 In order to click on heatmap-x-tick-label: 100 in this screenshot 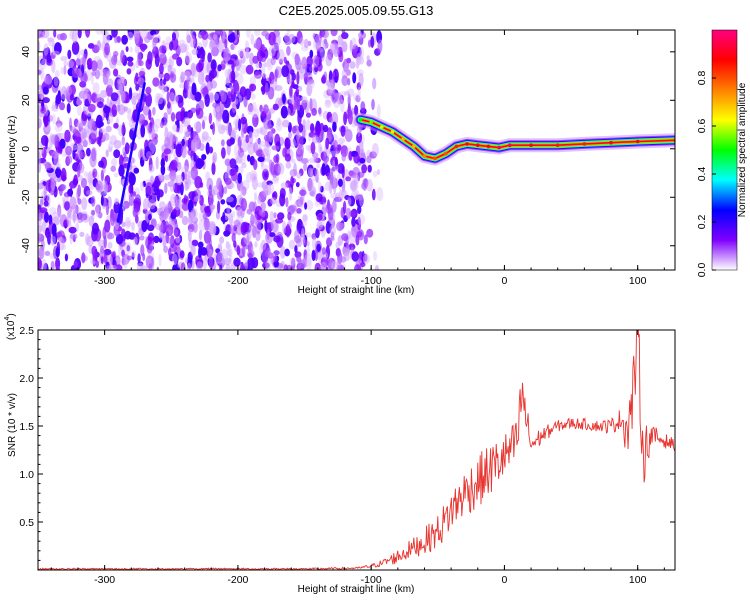, I will do `click(638, 281)`.